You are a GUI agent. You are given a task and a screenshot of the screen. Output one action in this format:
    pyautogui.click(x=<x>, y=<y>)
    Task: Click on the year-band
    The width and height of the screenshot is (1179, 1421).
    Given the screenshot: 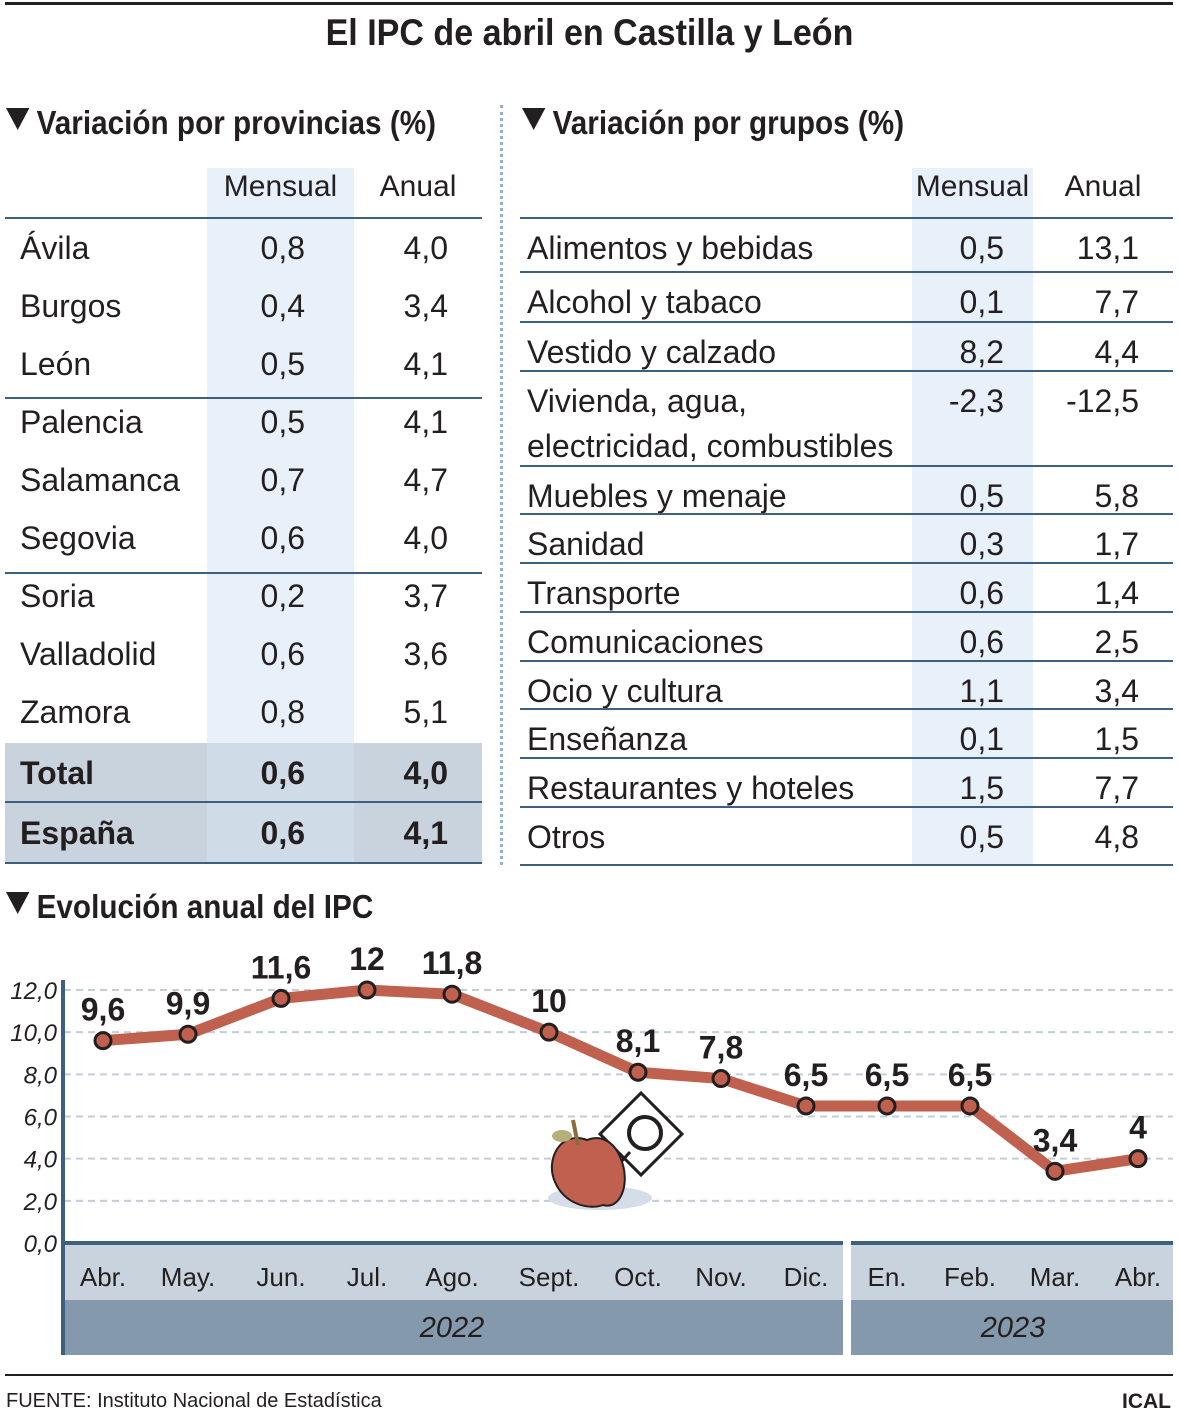 What is the action you would take?
    pyautogui.click(x=452, y=1327)
    